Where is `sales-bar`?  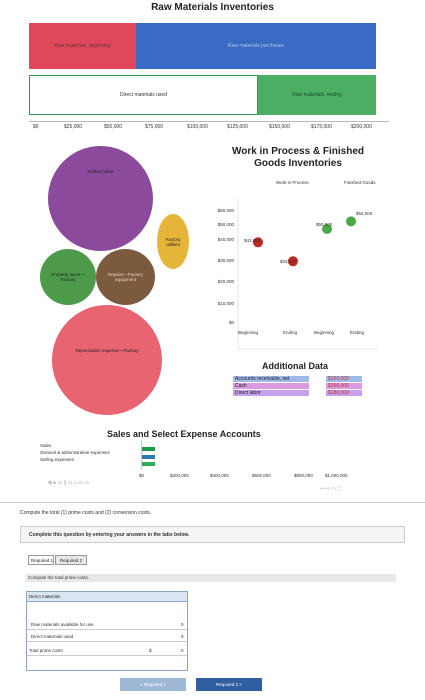 sales-bar is located at coordinates (148, 449).